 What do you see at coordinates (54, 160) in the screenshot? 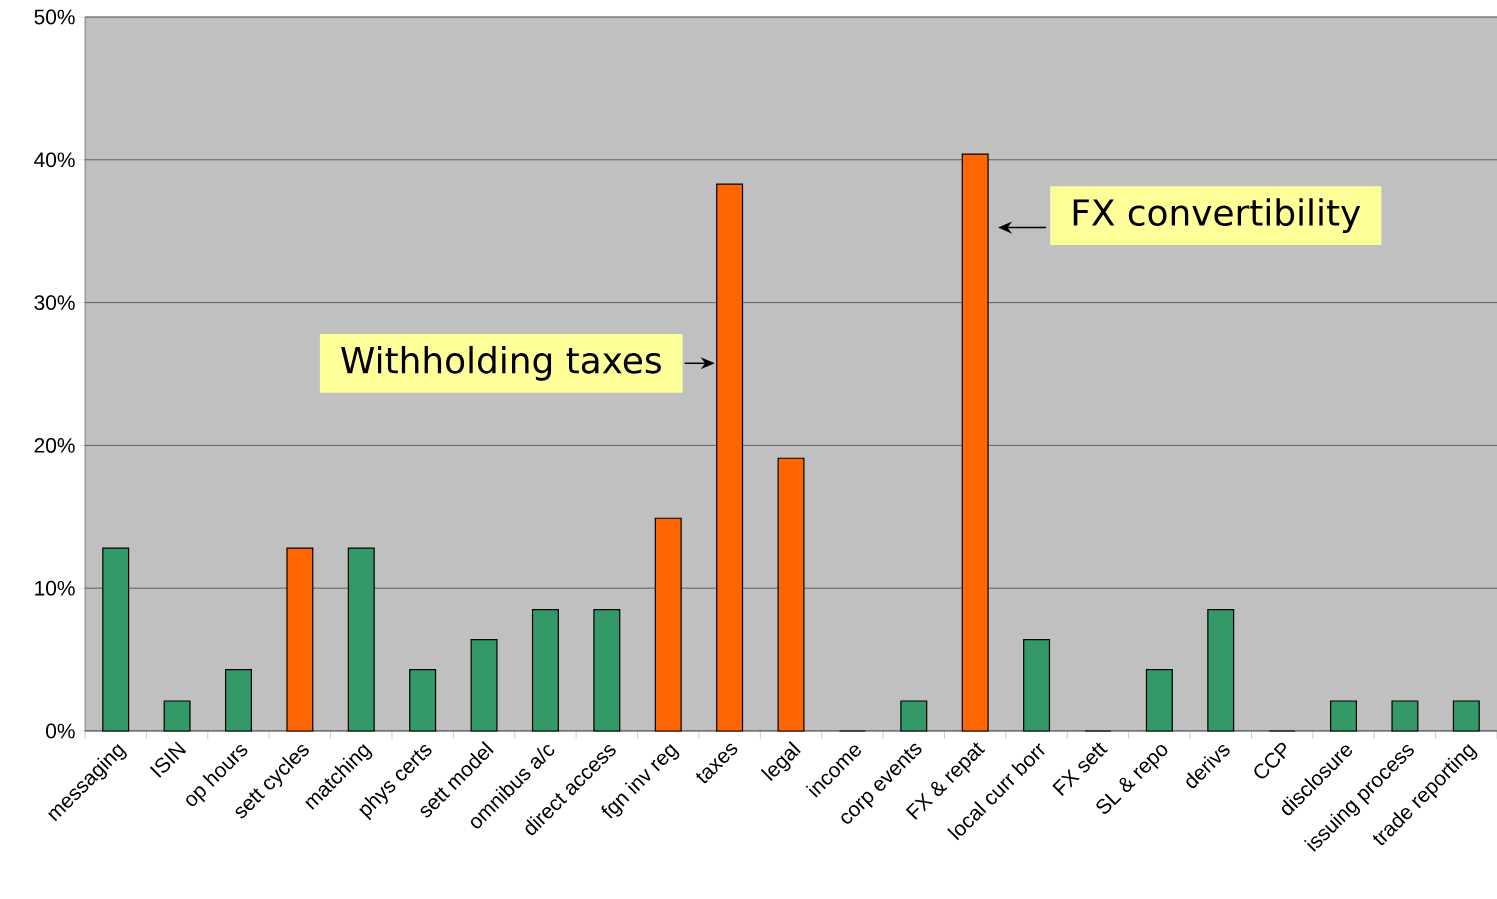
I see `y-tick-label: 40%` at bounding box center [54, 160].